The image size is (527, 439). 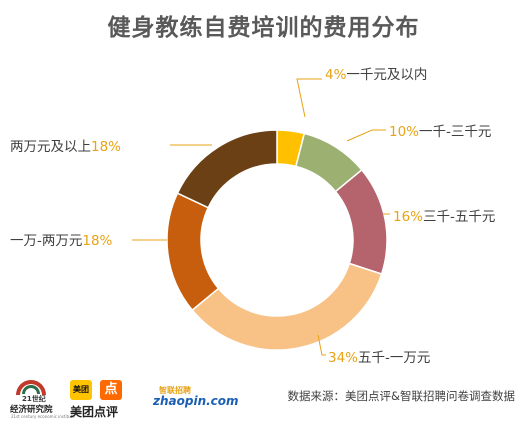 I want to click on slice-label-6: 两万元及以上18%, so click(x=65, y=147).